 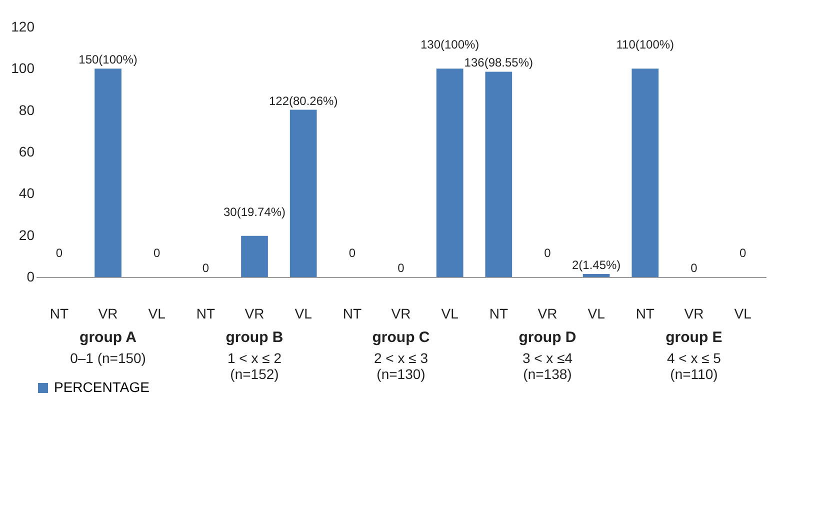 What do you see at coordinates (26, 193) in the screenshot?
I see `y-tick-label: 40` at bounding box center [26, 193].